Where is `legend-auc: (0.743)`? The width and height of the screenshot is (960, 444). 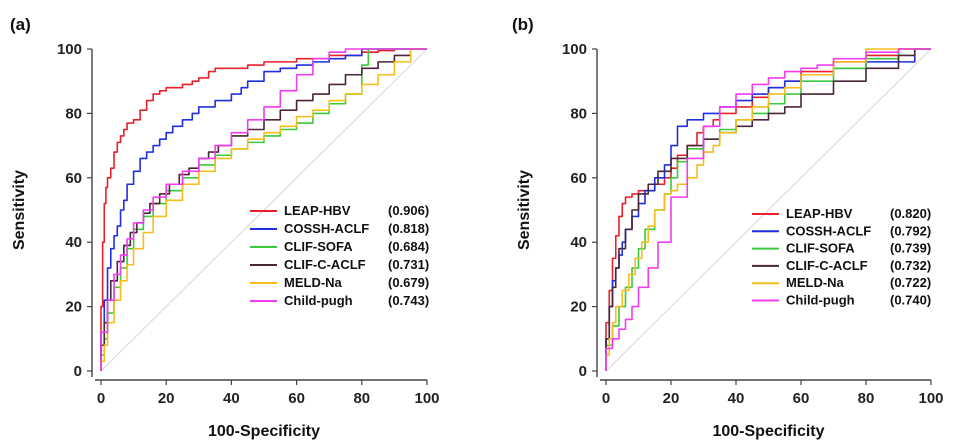
legend-auc: (0.743) is located at coordinates (408, 300).